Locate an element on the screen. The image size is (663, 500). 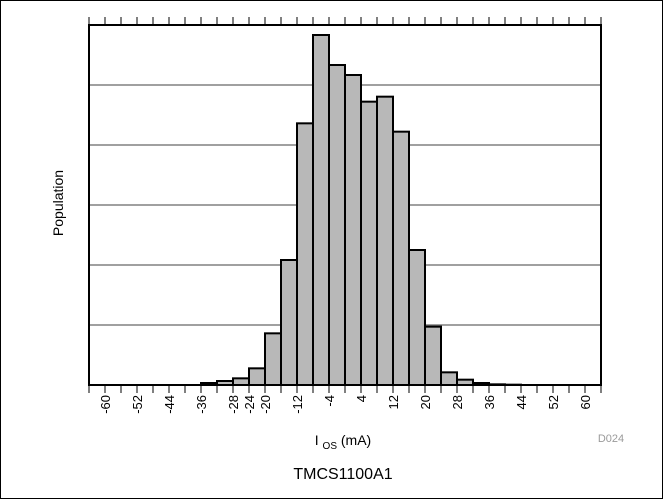
x-tick-label: -24 is located at coordinates (249, 404).